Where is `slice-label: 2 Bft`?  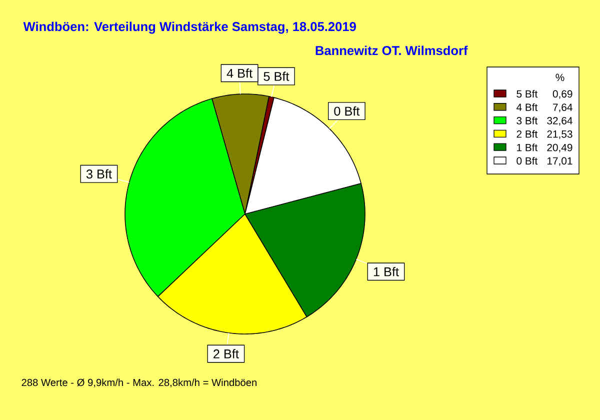
slice-label: 2 Bft is located at coordinates (226, 353).